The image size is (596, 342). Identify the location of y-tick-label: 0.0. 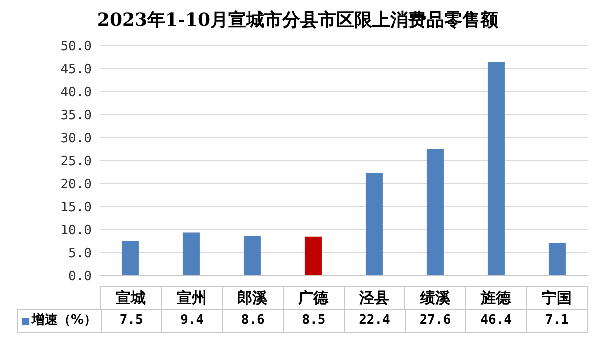
(80, 277).